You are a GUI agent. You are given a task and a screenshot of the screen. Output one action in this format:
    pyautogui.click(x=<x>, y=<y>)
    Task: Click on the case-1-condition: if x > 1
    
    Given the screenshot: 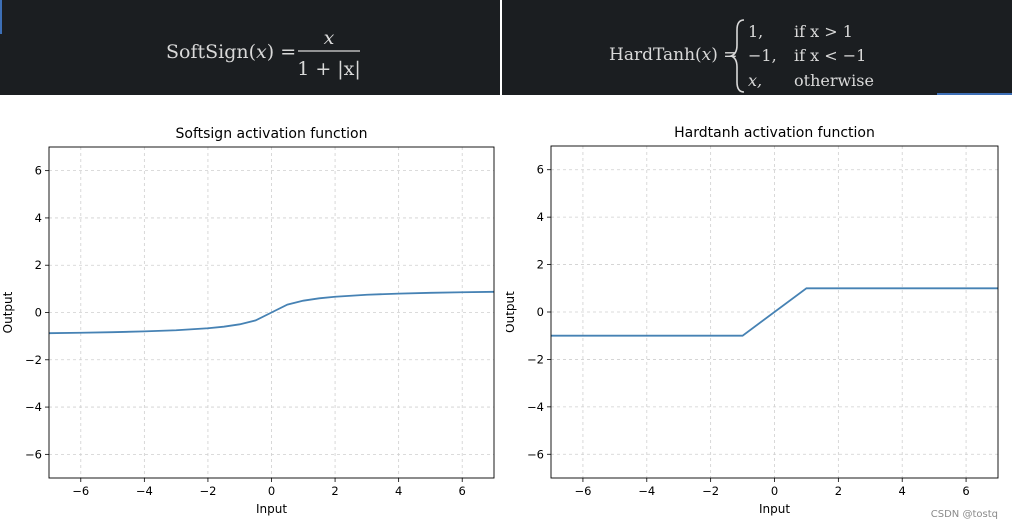 What is the action you would take?
    pyautogui.click(x=823, y=31)
    